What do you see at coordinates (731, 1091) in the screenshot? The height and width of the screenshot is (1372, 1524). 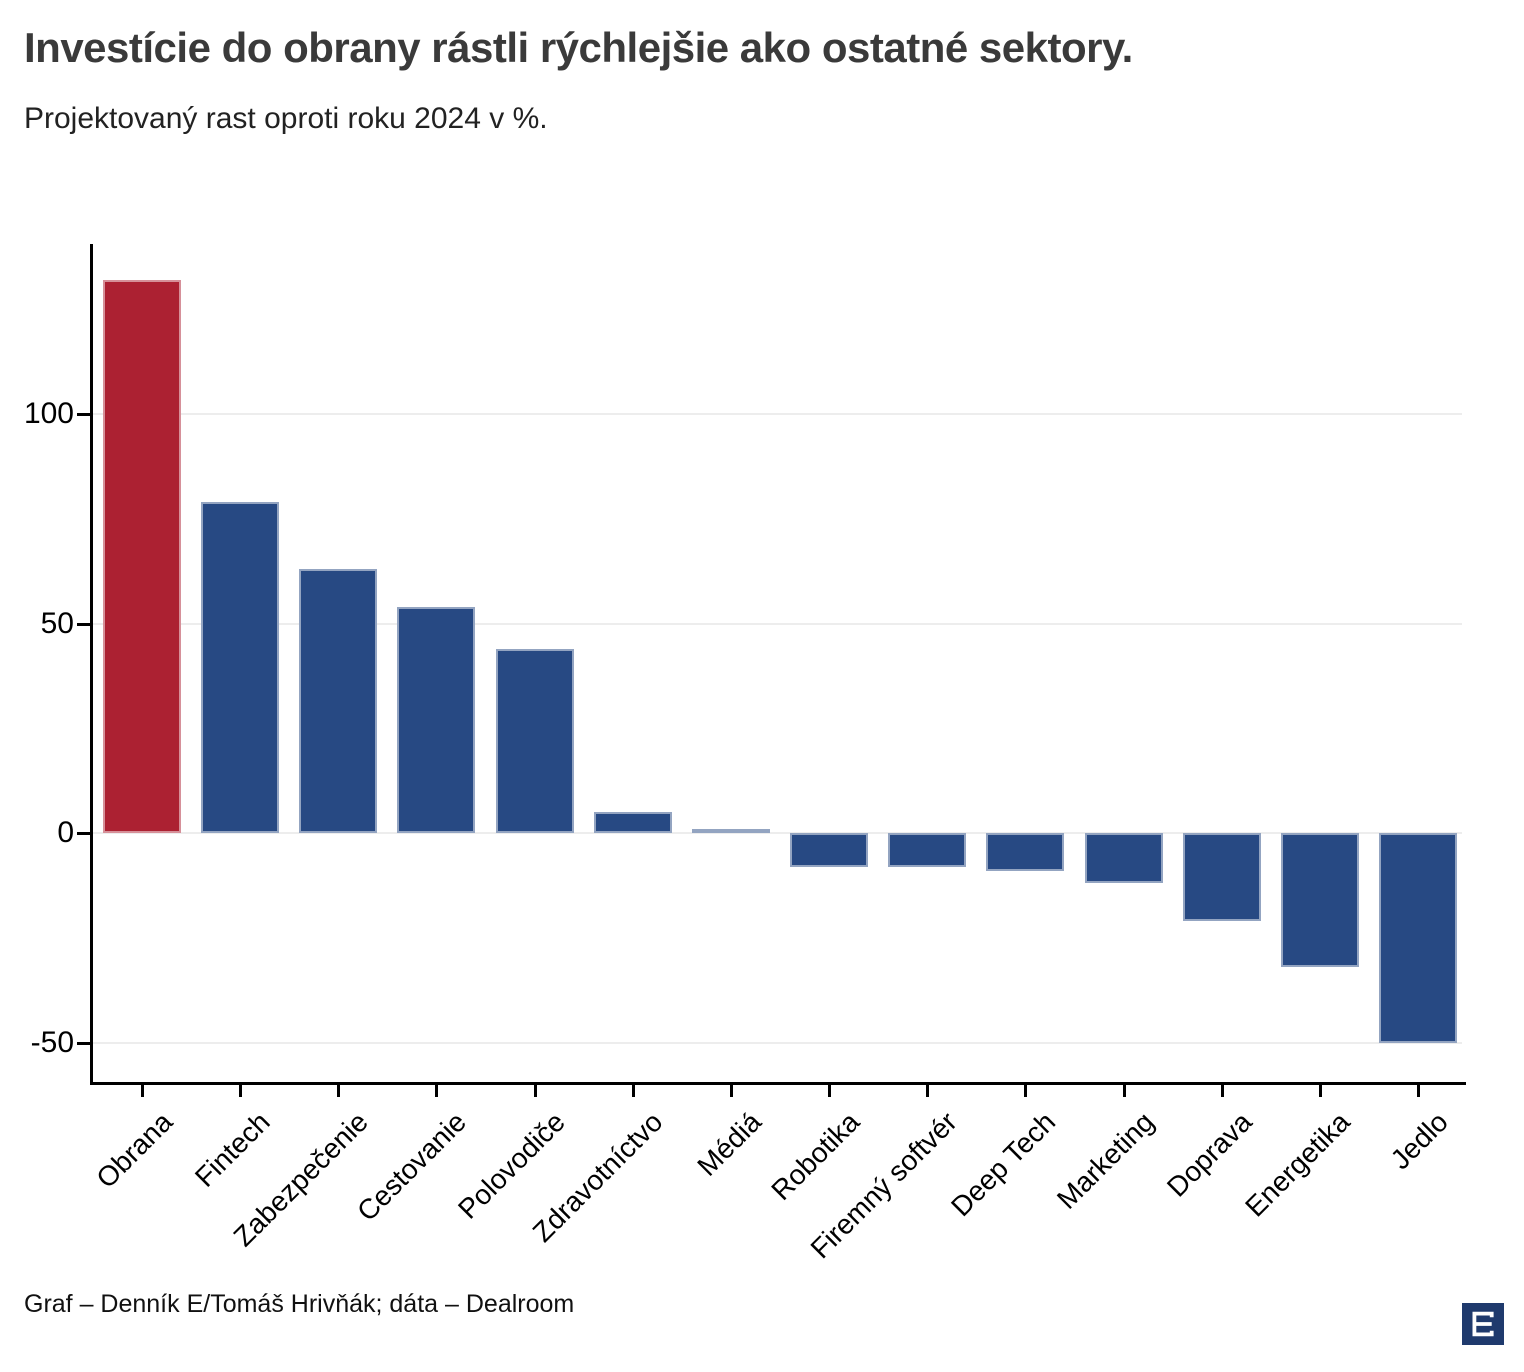 I see `x-tick-media` at bounding box center [731, 1091].